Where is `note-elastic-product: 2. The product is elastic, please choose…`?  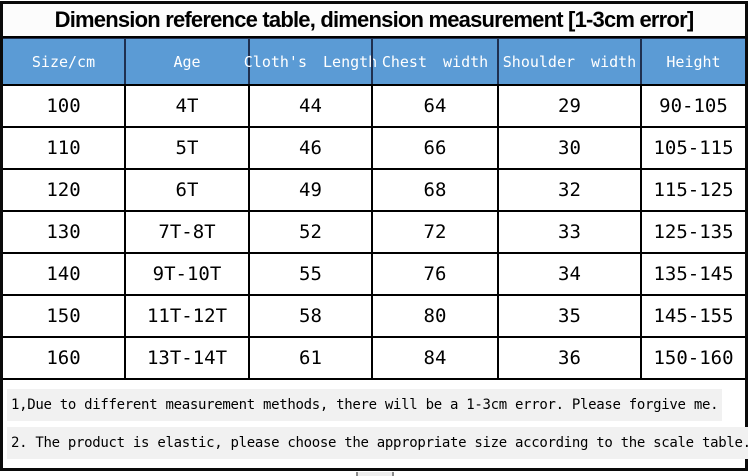
note-elastic-product: 2. The product is elastic, please choose… is located at coordinates (377, 443).